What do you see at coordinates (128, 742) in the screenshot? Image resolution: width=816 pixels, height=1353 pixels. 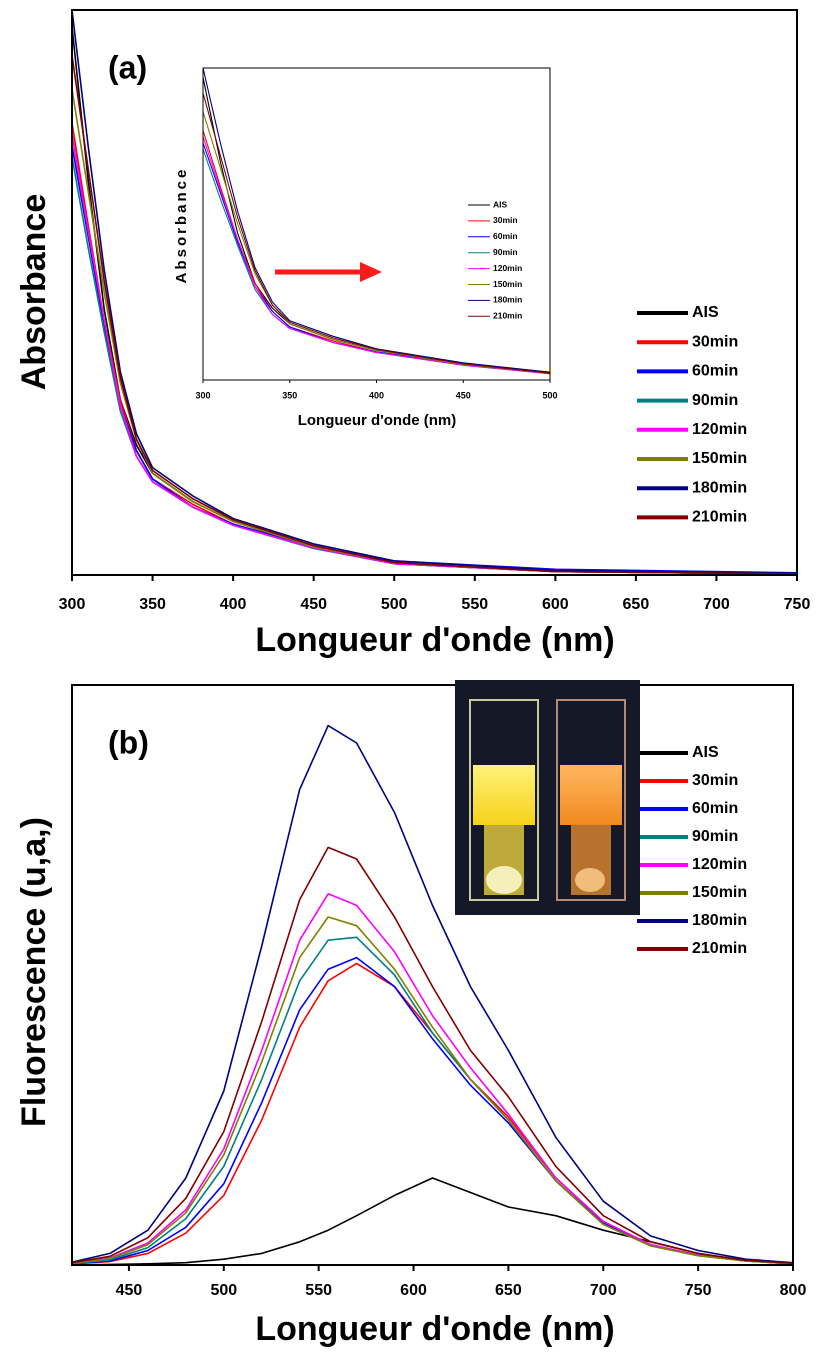 I see `panel-label: (b)` at bounding box center [128, 742].